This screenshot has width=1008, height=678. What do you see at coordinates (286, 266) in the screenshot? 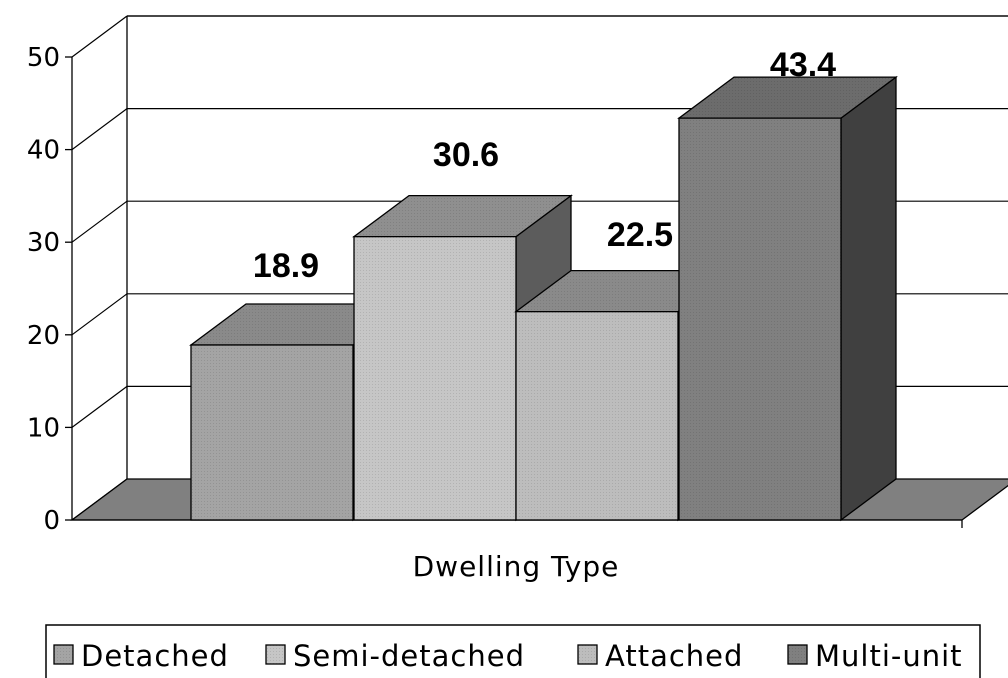
I see `data-label: 18.9` at bounding box center [286, 266].